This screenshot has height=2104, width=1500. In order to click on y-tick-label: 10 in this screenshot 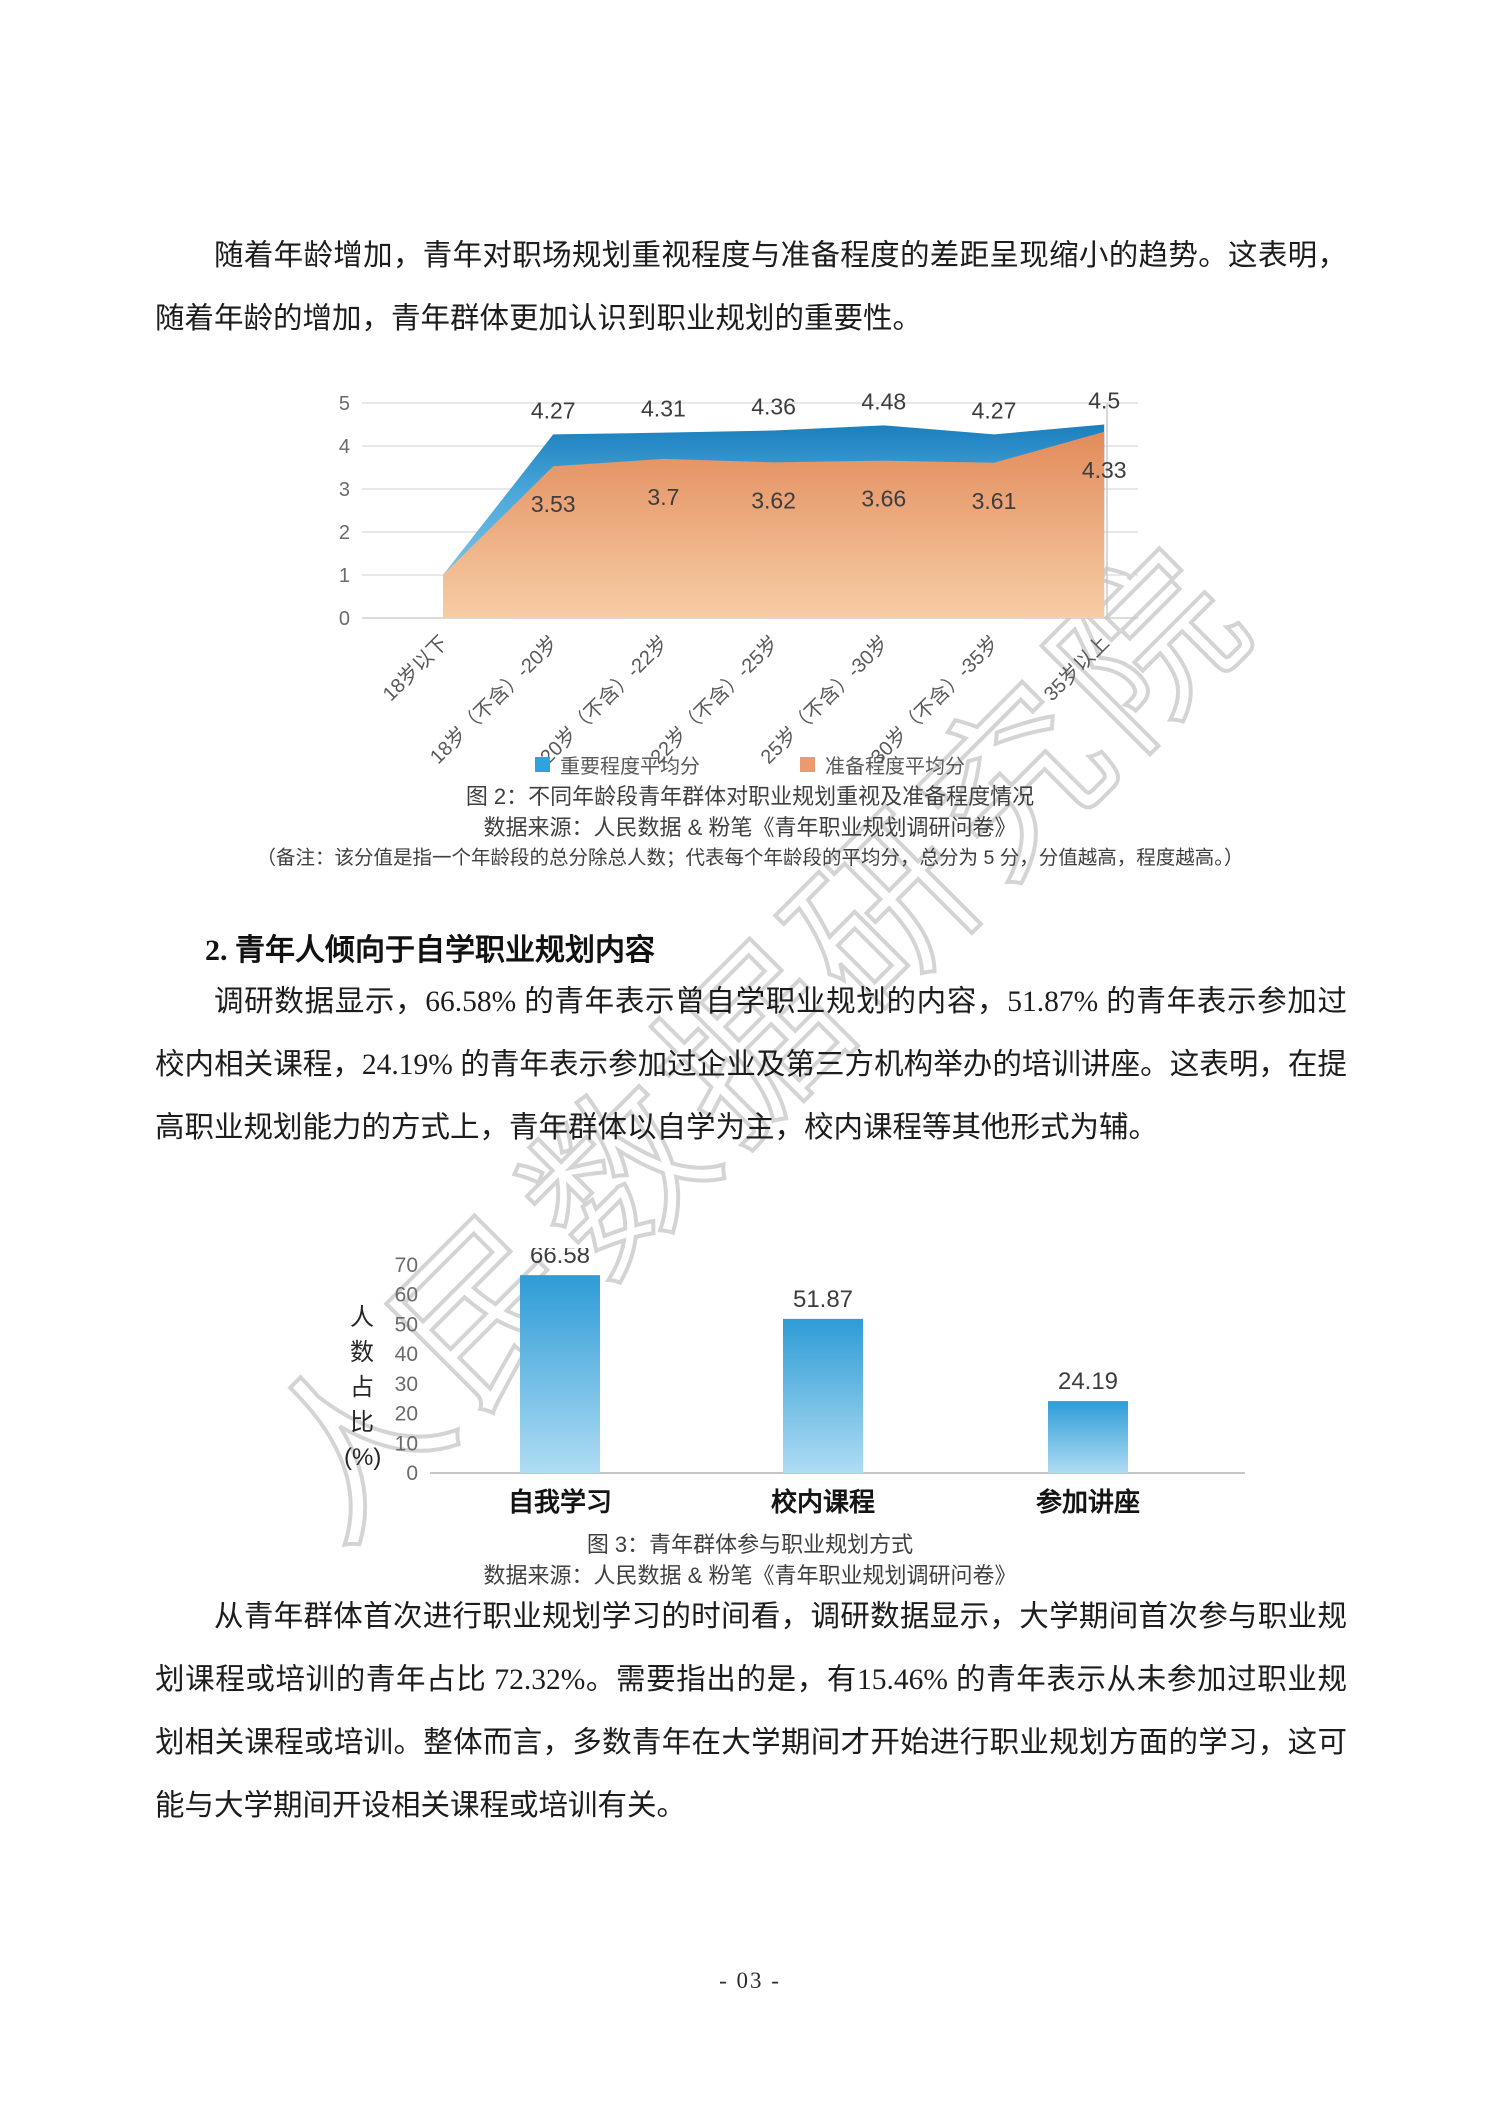, I will do `click(406, 1443)`.